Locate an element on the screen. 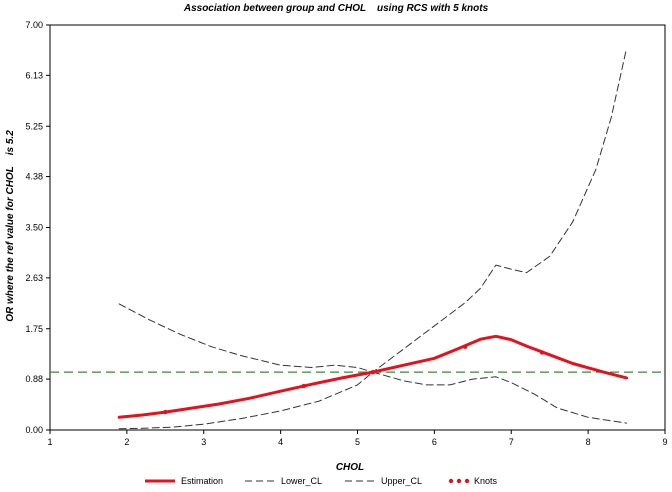  y-tick-label: 0.88 is located at coordinates (34, 379).